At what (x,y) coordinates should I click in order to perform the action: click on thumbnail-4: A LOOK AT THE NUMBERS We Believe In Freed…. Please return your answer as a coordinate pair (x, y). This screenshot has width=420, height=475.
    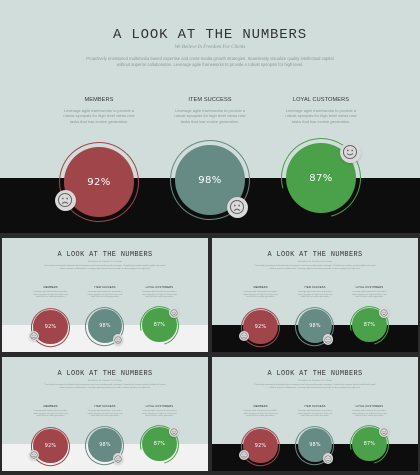
    Looking at the image, I should click on (315, 414).